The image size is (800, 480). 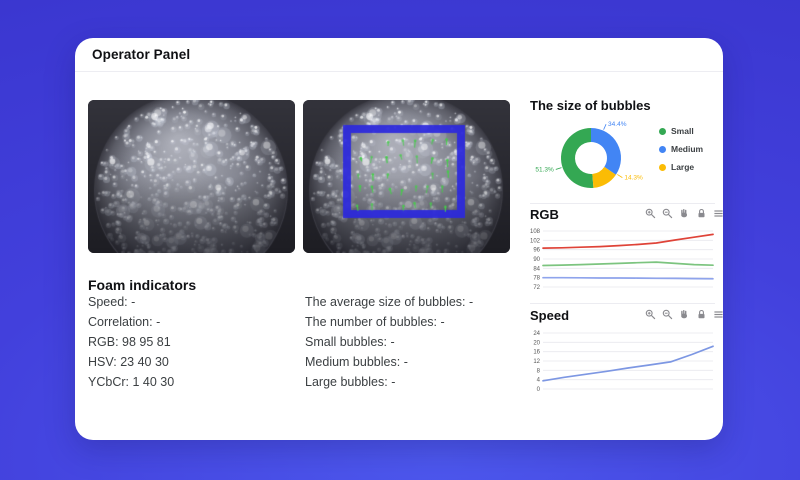 I want to click on legend-item-large: Large, so click(x=681, y=167).